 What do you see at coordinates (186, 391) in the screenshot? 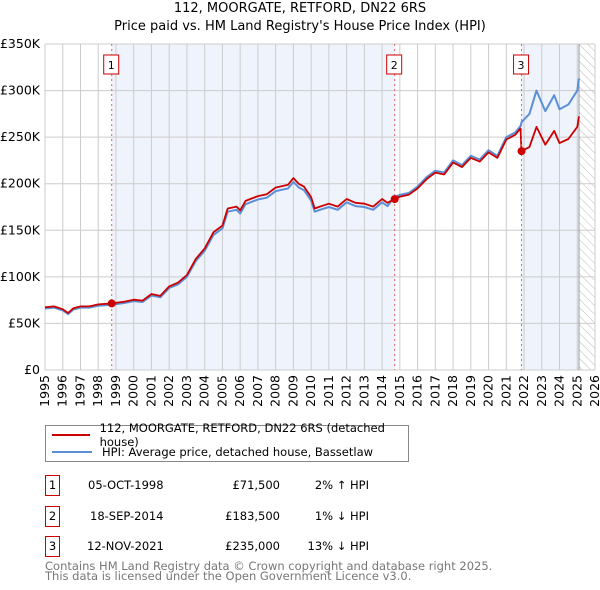
I see `x-tick-label: 2003` at bounding box center [186, 391].